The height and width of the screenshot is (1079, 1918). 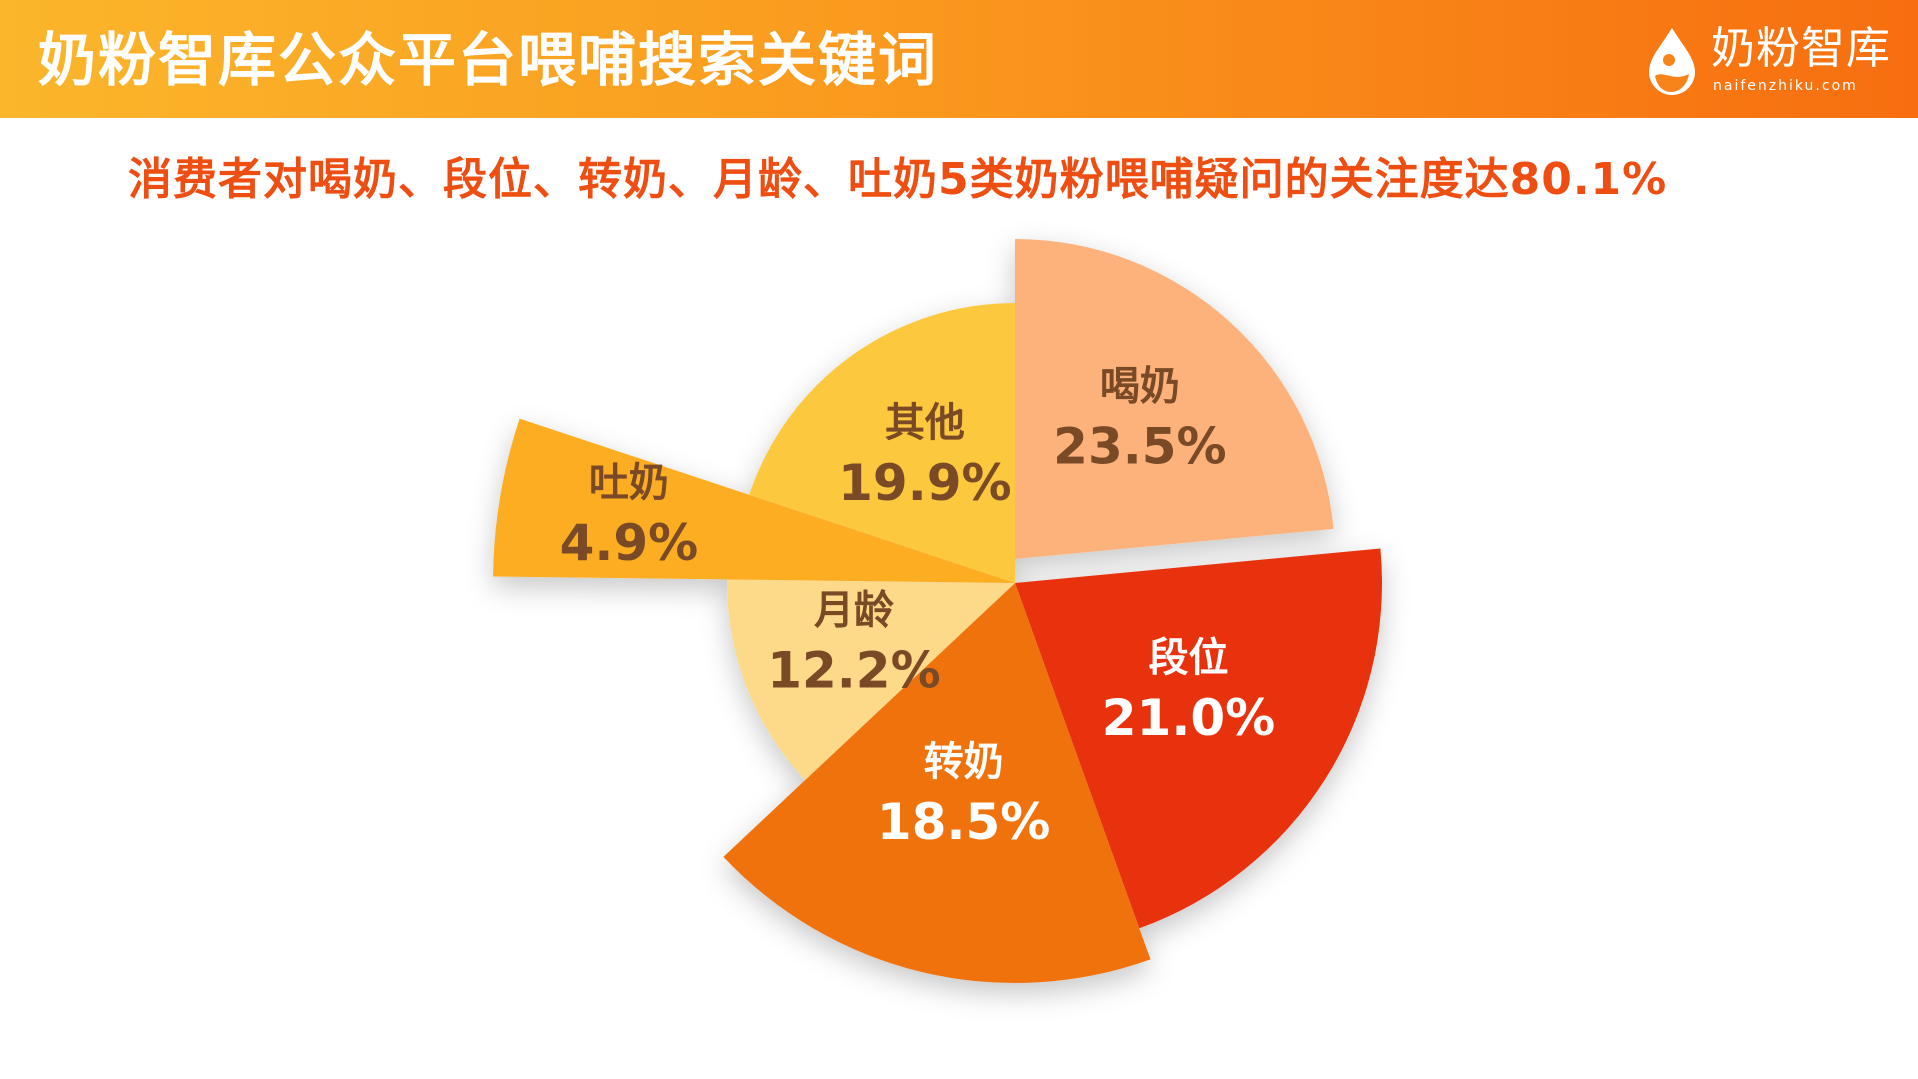 I want to click on brand-logo: 奶粉智库 naifenzhiku.com, so click(x=1766, y=61).